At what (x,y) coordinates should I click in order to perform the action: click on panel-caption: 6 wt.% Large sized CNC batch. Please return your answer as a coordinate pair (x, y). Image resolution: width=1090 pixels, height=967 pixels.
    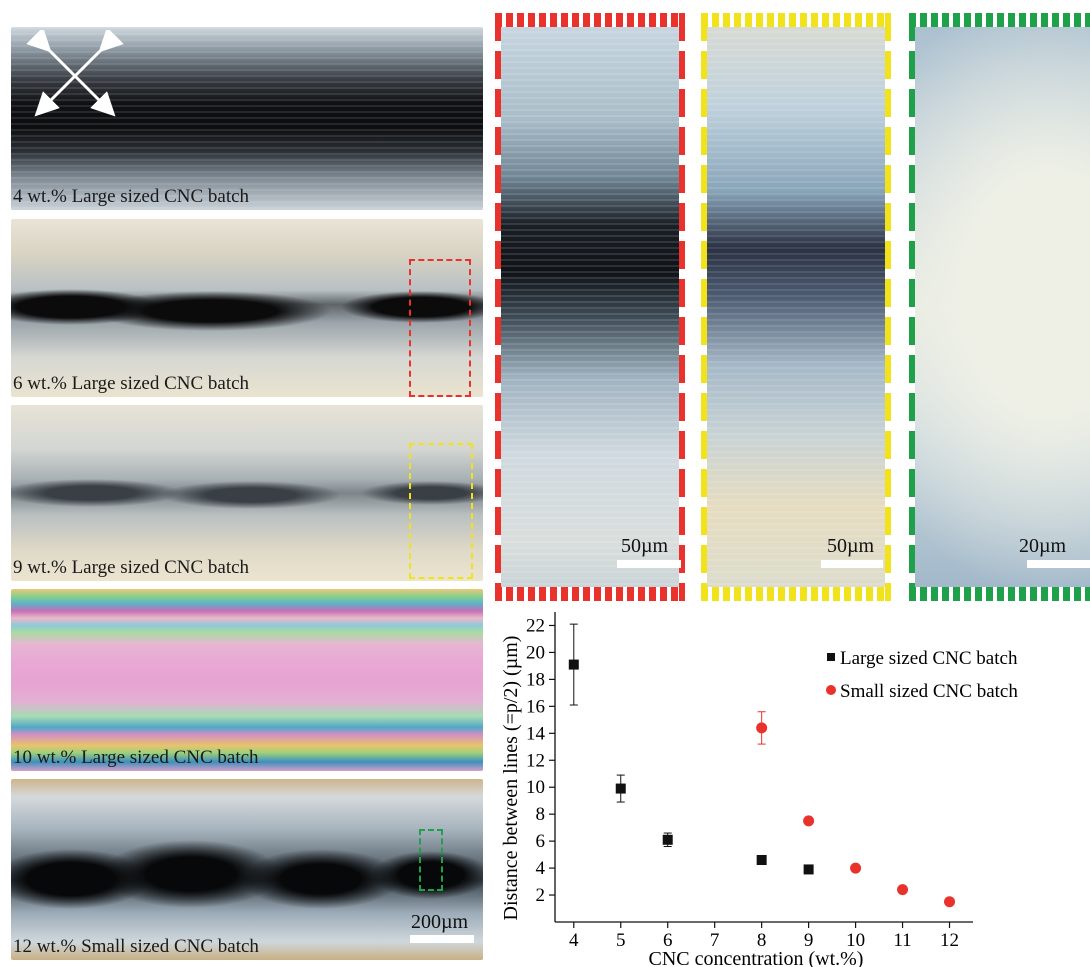
    Looking at the image, I should click on (131, 383).